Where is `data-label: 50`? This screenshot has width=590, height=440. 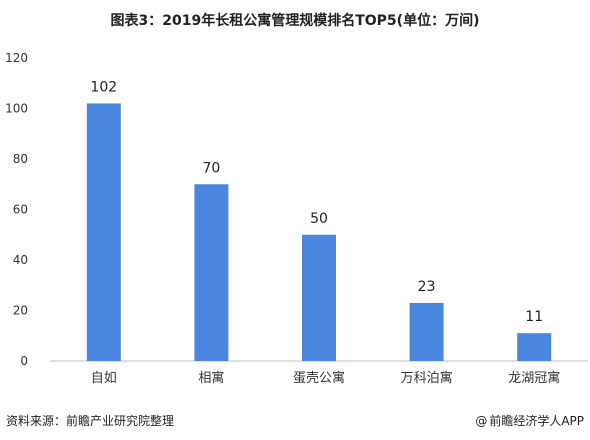
data-label: 50 is located at coordinates (319, 219).